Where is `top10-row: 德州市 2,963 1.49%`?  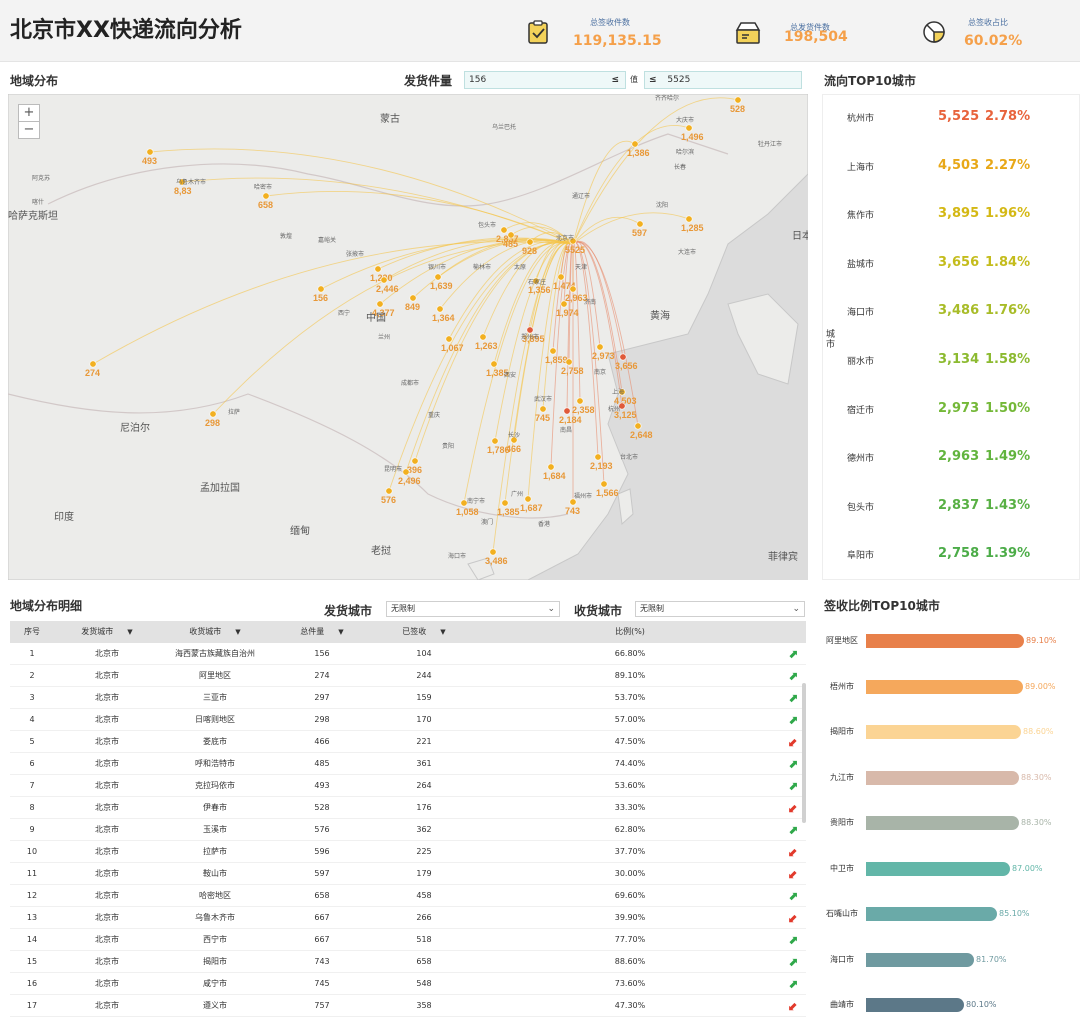
top10-row: 德州市 2,963 1.49% is located at coordinates (951, 459).